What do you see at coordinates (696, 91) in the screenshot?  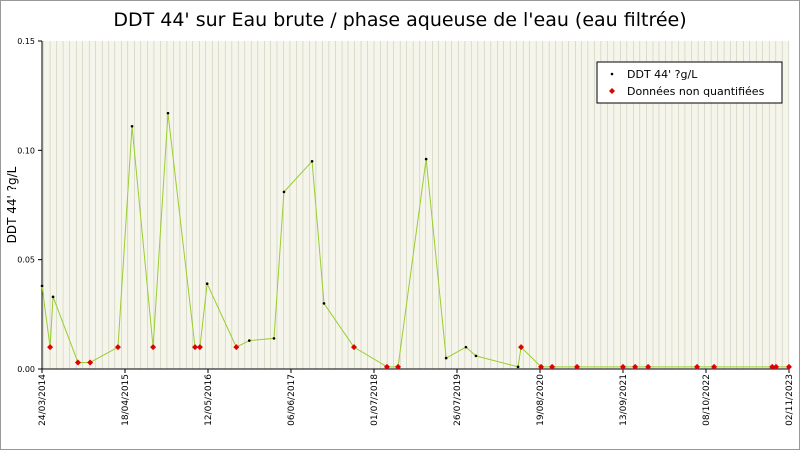 I see `legend-label: Données non quantifiées` at bounding box center [696, 91].